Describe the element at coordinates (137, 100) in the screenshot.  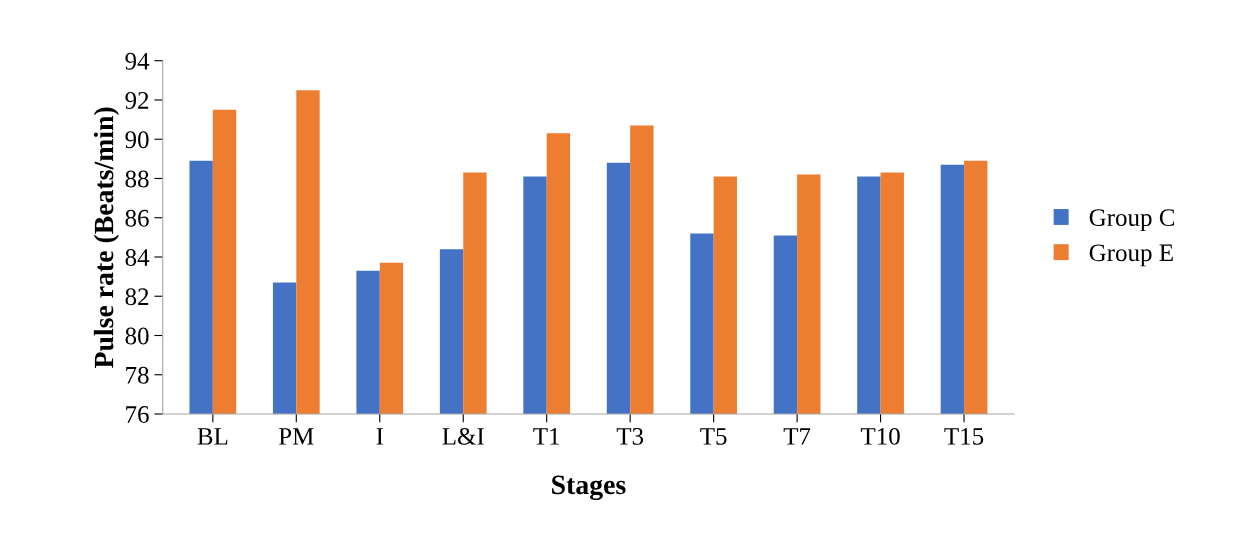
I see `y-tick-label: 92` at that location.